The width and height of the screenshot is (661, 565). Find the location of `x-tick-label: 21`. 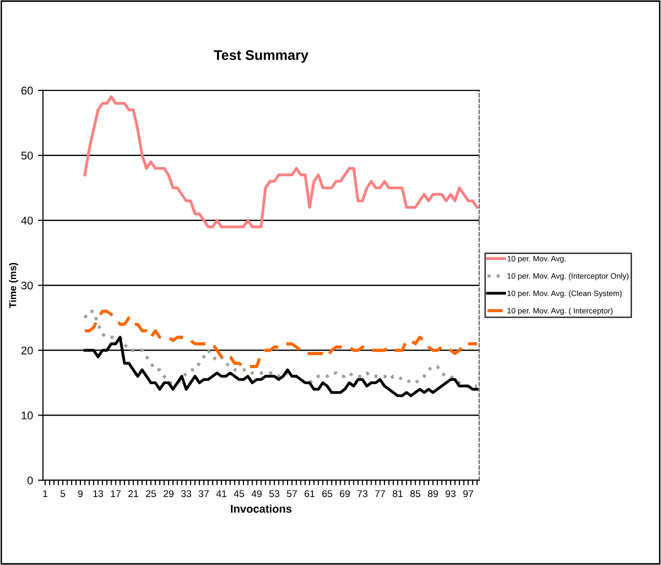

x-tick-label: 21 is located at coordinates (133, 494).